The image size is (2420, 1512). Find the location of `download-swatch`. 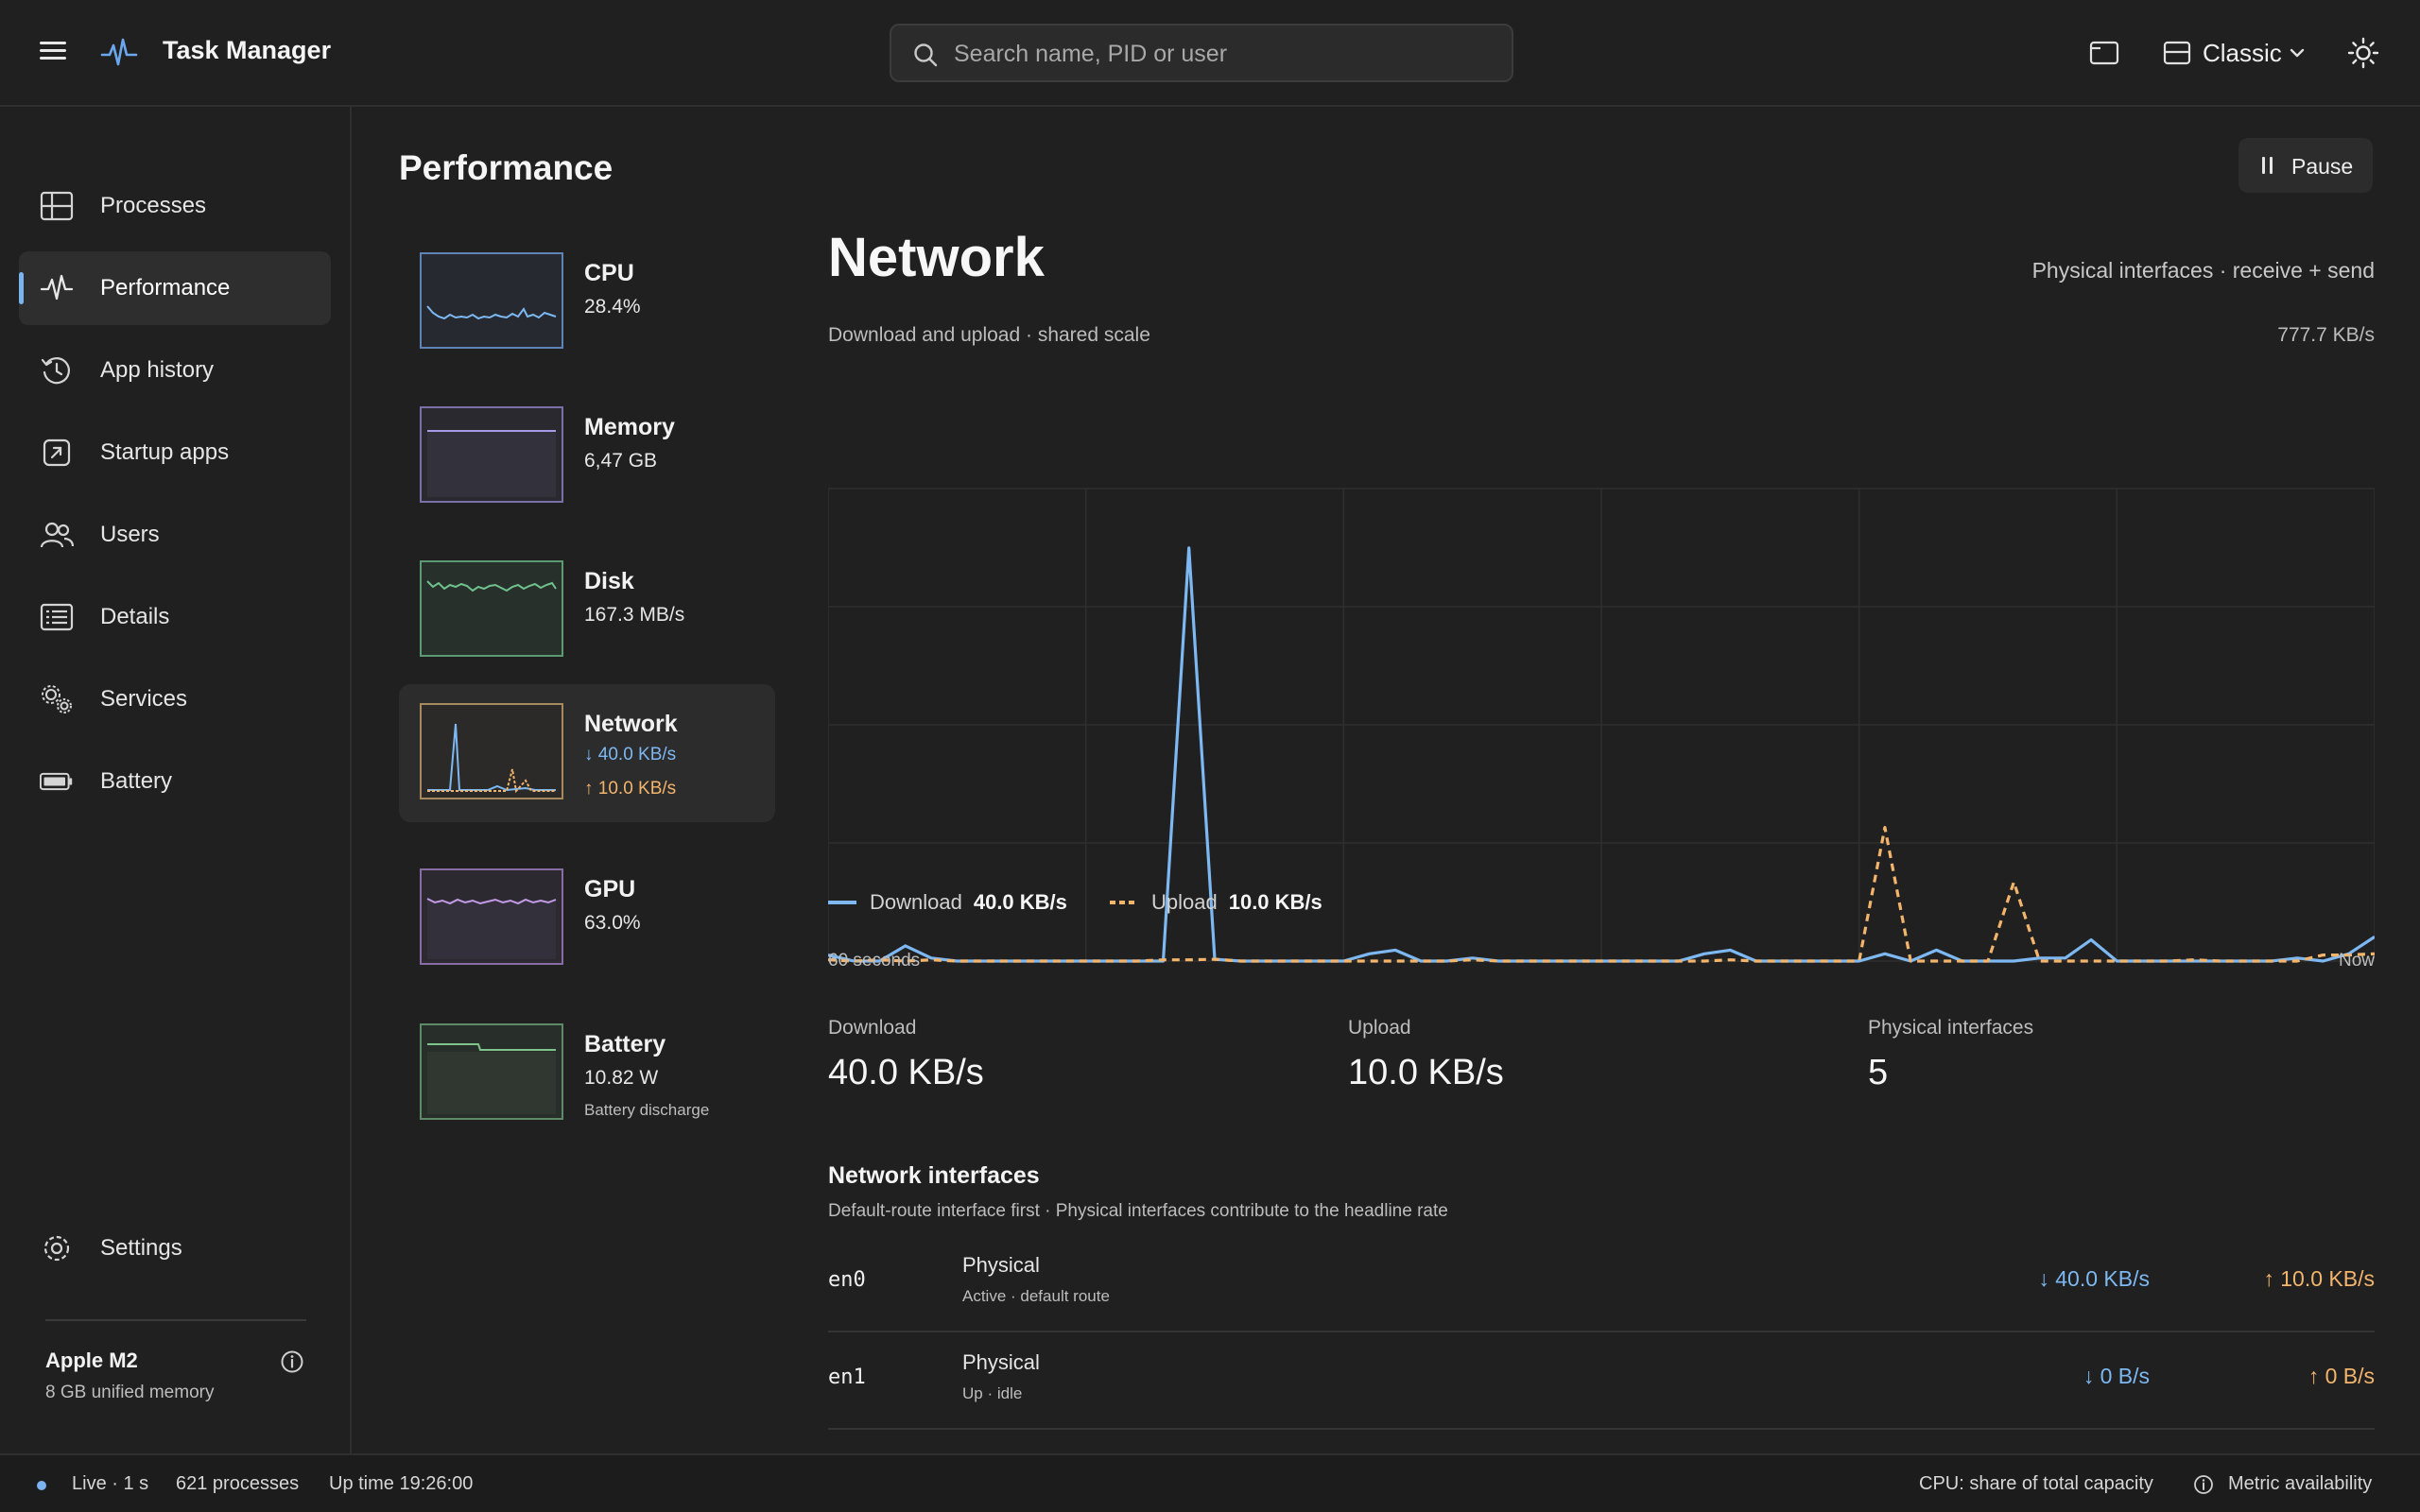

download-swatch is located at coordinates (842, 902).